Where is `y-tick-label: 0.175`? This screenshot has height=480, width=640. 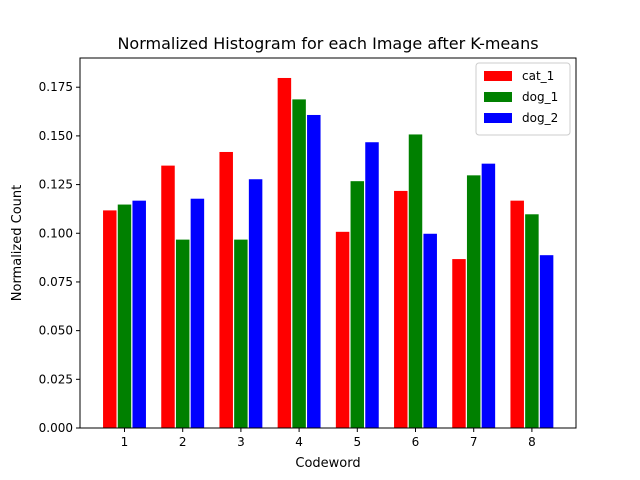 y-tick-label: 0.175 is located at coordinates (56, 87).